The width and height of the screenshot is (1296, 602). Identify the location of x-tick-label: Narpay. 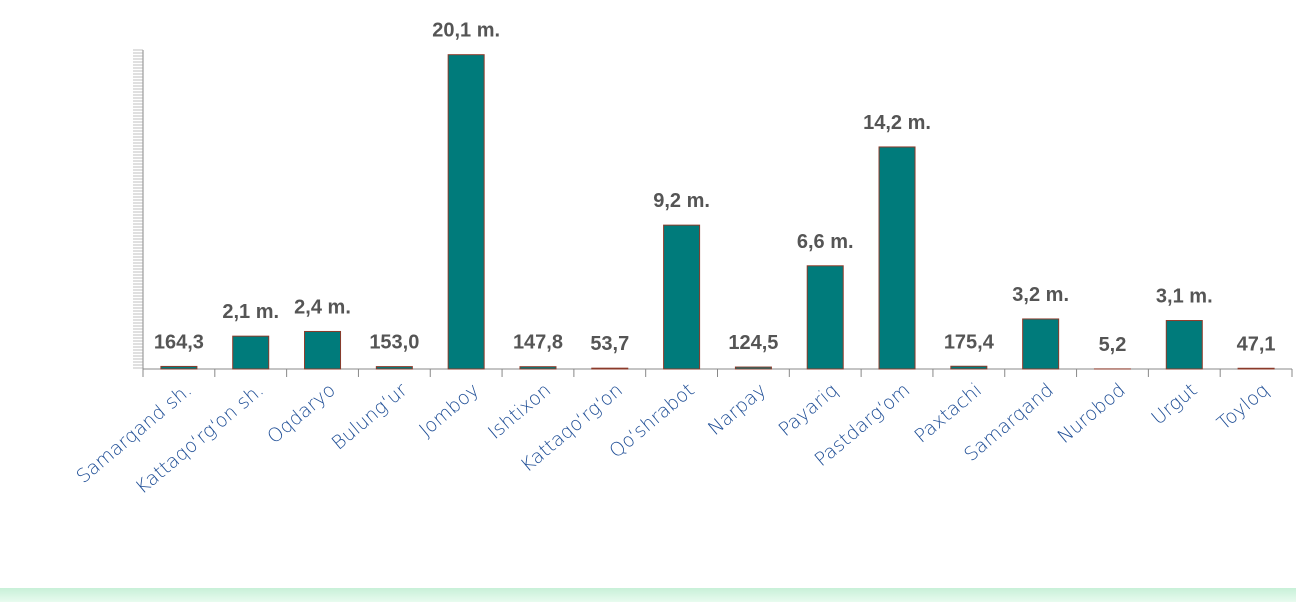
(737, 409).